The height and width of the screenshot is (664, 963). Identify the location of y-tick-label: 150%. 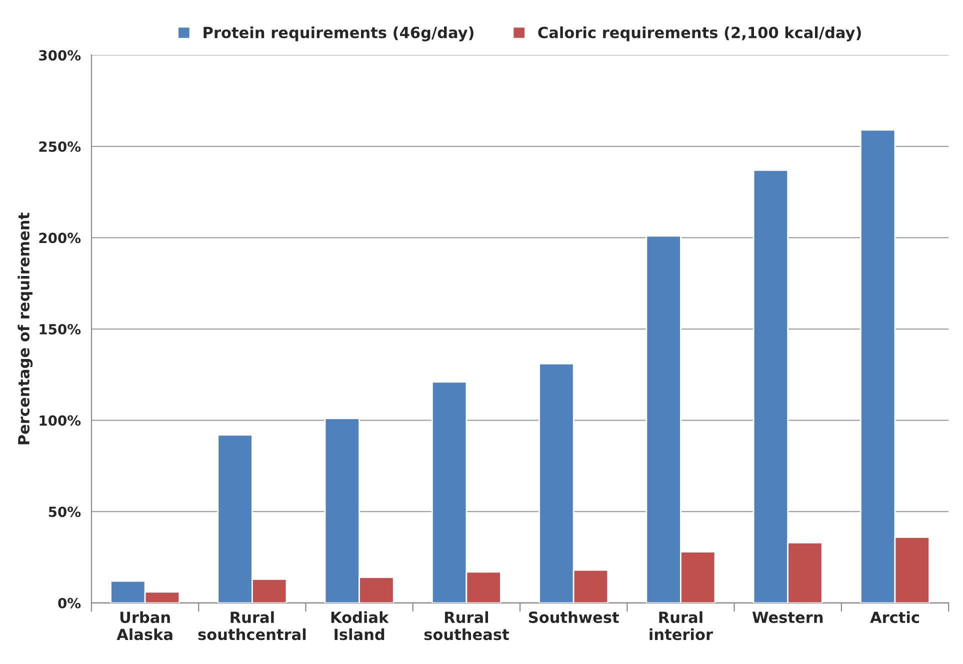
(60, 329).